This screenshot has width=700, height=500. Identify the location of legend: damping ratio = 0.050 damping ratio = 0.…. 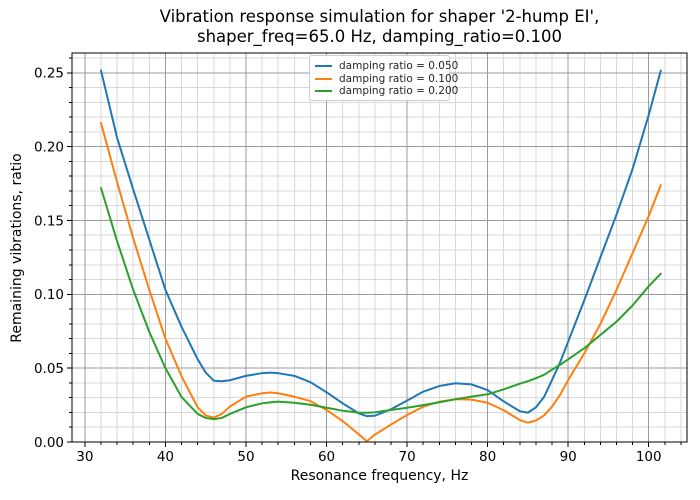
(383, 78).